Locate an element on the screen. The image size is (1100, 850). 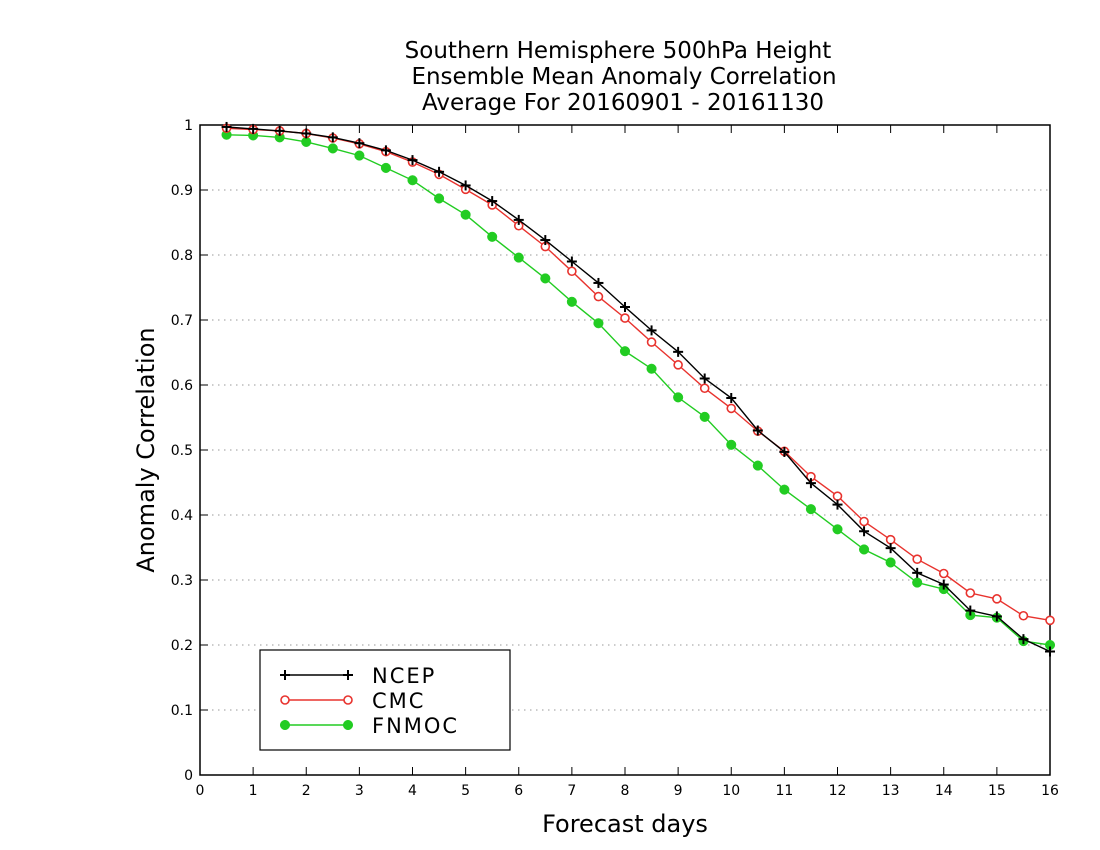
x-tick-label: 1 is located at coordinates (253, 791).